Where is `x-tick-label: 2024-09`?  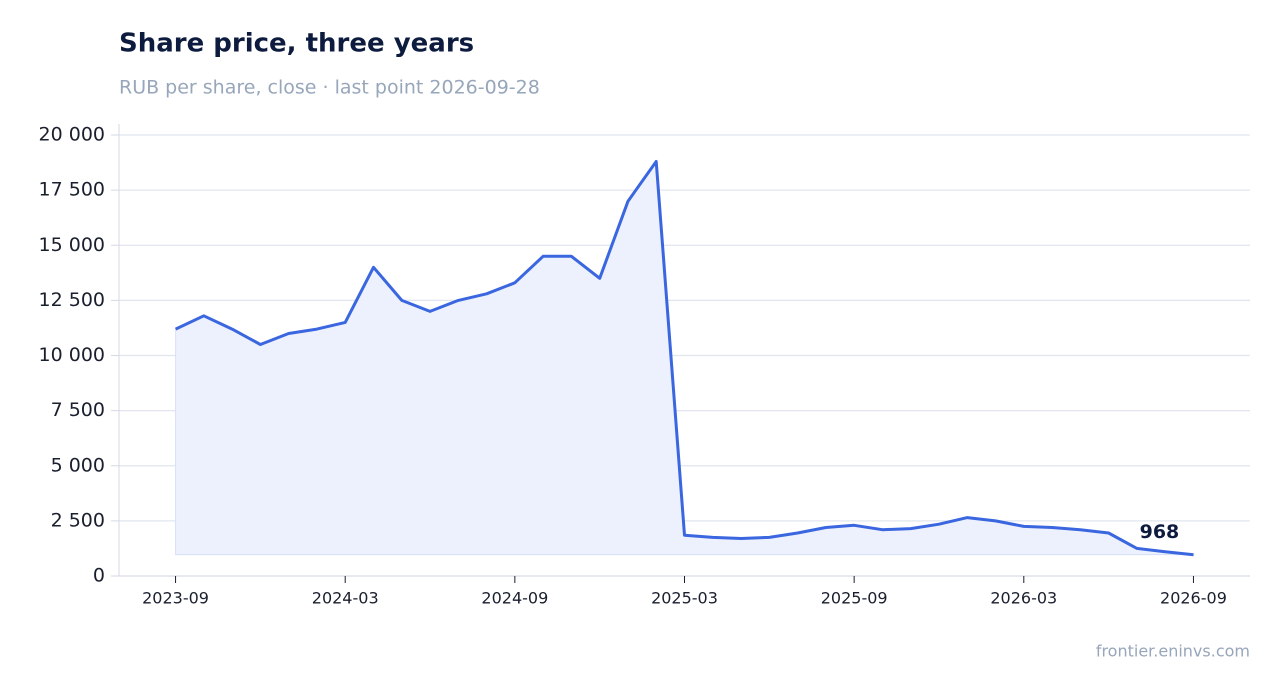
x-tick-label: 2024-09 is located at coordinates (514, 598).